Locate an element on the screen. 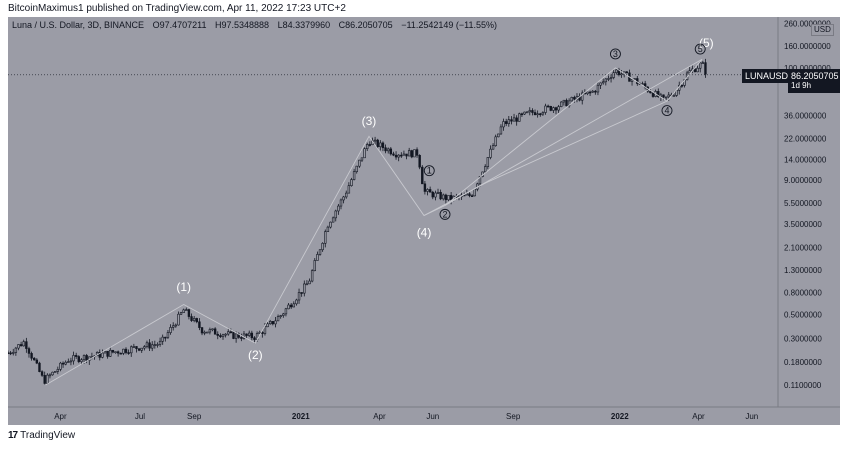 The image size is (850, 449). wave-circle is located at coordinates (700, 49).